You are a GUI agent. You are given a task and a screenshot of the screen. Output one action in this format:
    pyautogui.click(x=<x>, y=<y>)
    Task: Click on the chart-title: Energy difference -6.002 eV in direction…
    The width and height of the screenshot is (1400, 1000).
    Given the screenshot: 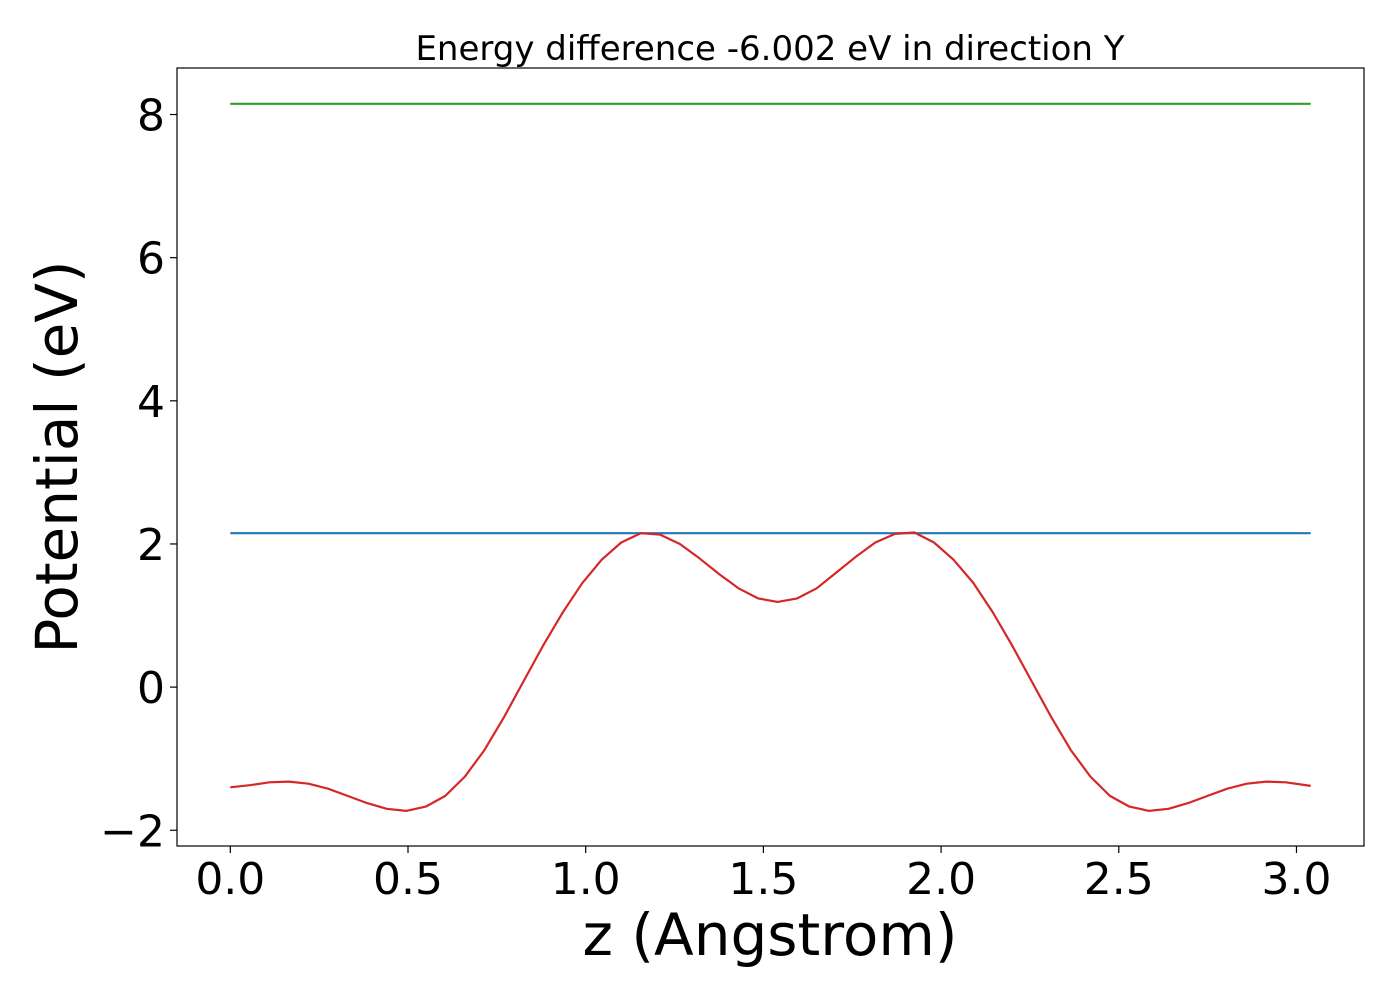 What is the action you would take?
    pyautogui.click(x=769, y=49)
    